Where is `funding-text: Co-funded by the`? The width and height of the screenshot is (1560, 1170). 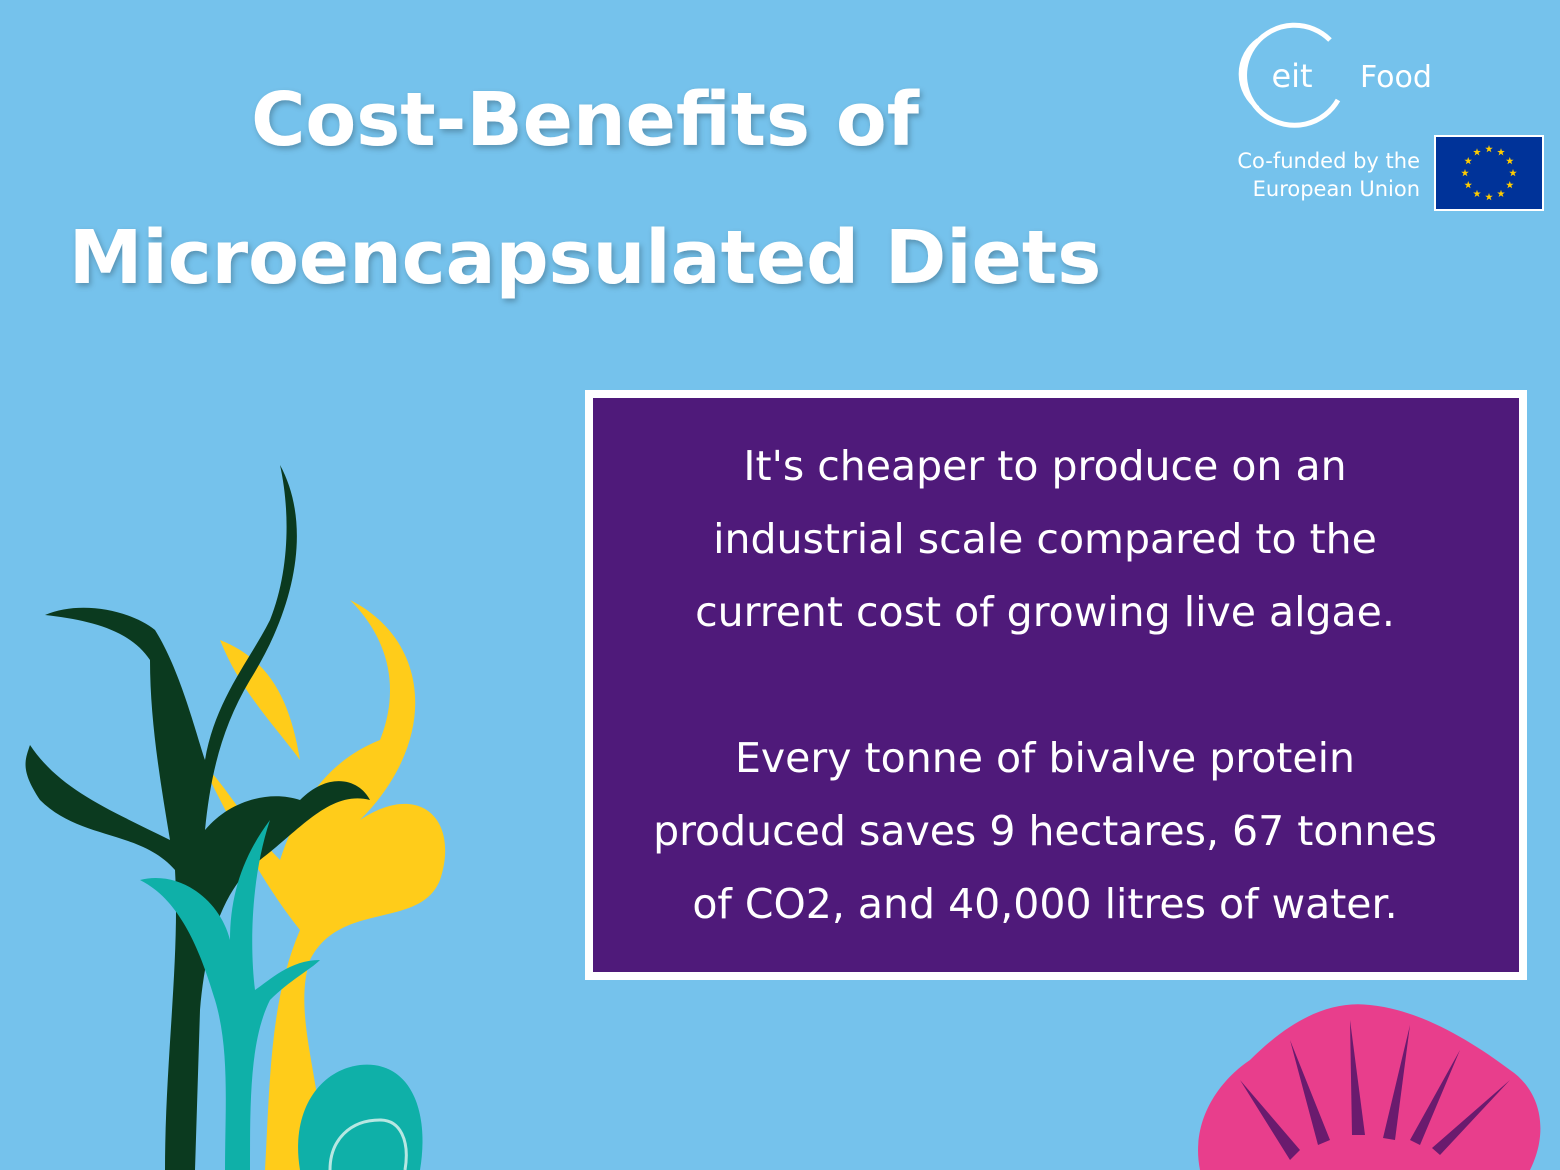 funding-text: Co-funded by the is located at coordinates (1328, 161).